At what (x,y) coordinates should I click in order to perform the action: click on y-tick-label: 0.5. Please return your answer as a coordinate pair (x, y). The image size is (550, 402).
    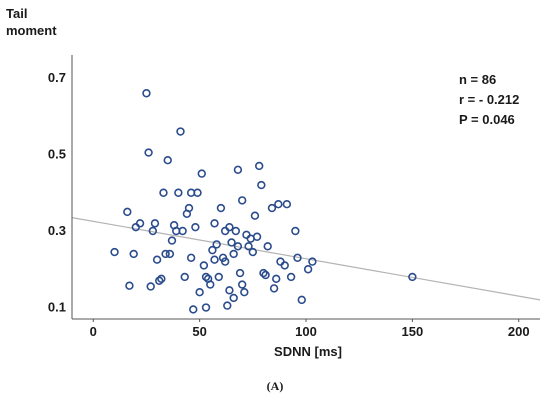
    Looking at the image, I should click on (57, 153).